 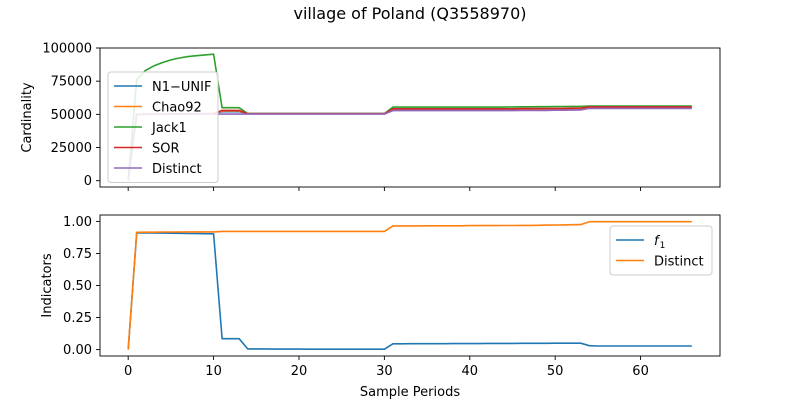 I want to click on x-tick-label: 0, so click(x=128, y=371).